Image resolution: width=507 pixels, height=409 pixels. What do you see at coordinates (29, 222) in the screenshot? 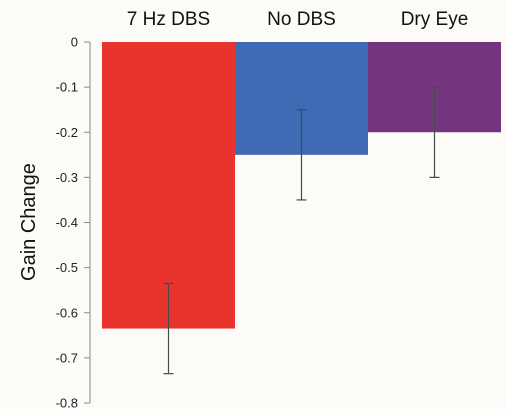
I see `y-axis-title: Gain Change` at bounding box center [29, 222].